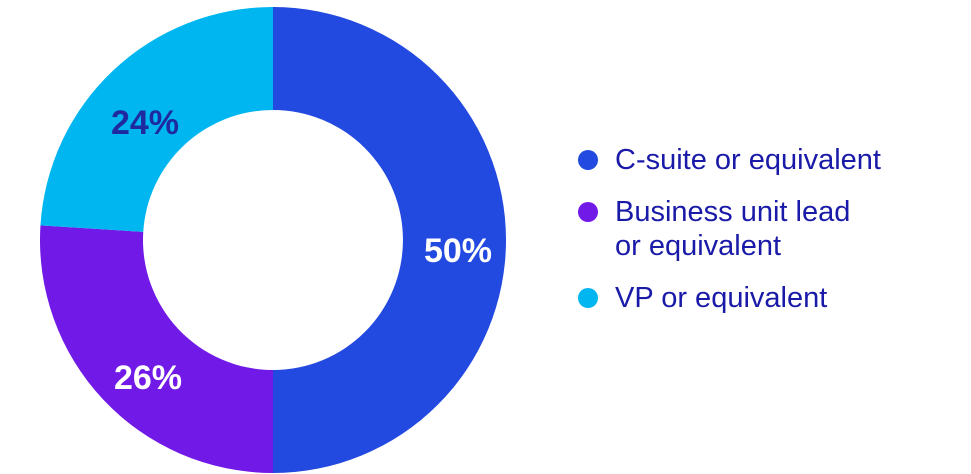  Describe the element at coordinates (145, 123) in the screenshot. I see `value-label-vp: 24%` at that location.